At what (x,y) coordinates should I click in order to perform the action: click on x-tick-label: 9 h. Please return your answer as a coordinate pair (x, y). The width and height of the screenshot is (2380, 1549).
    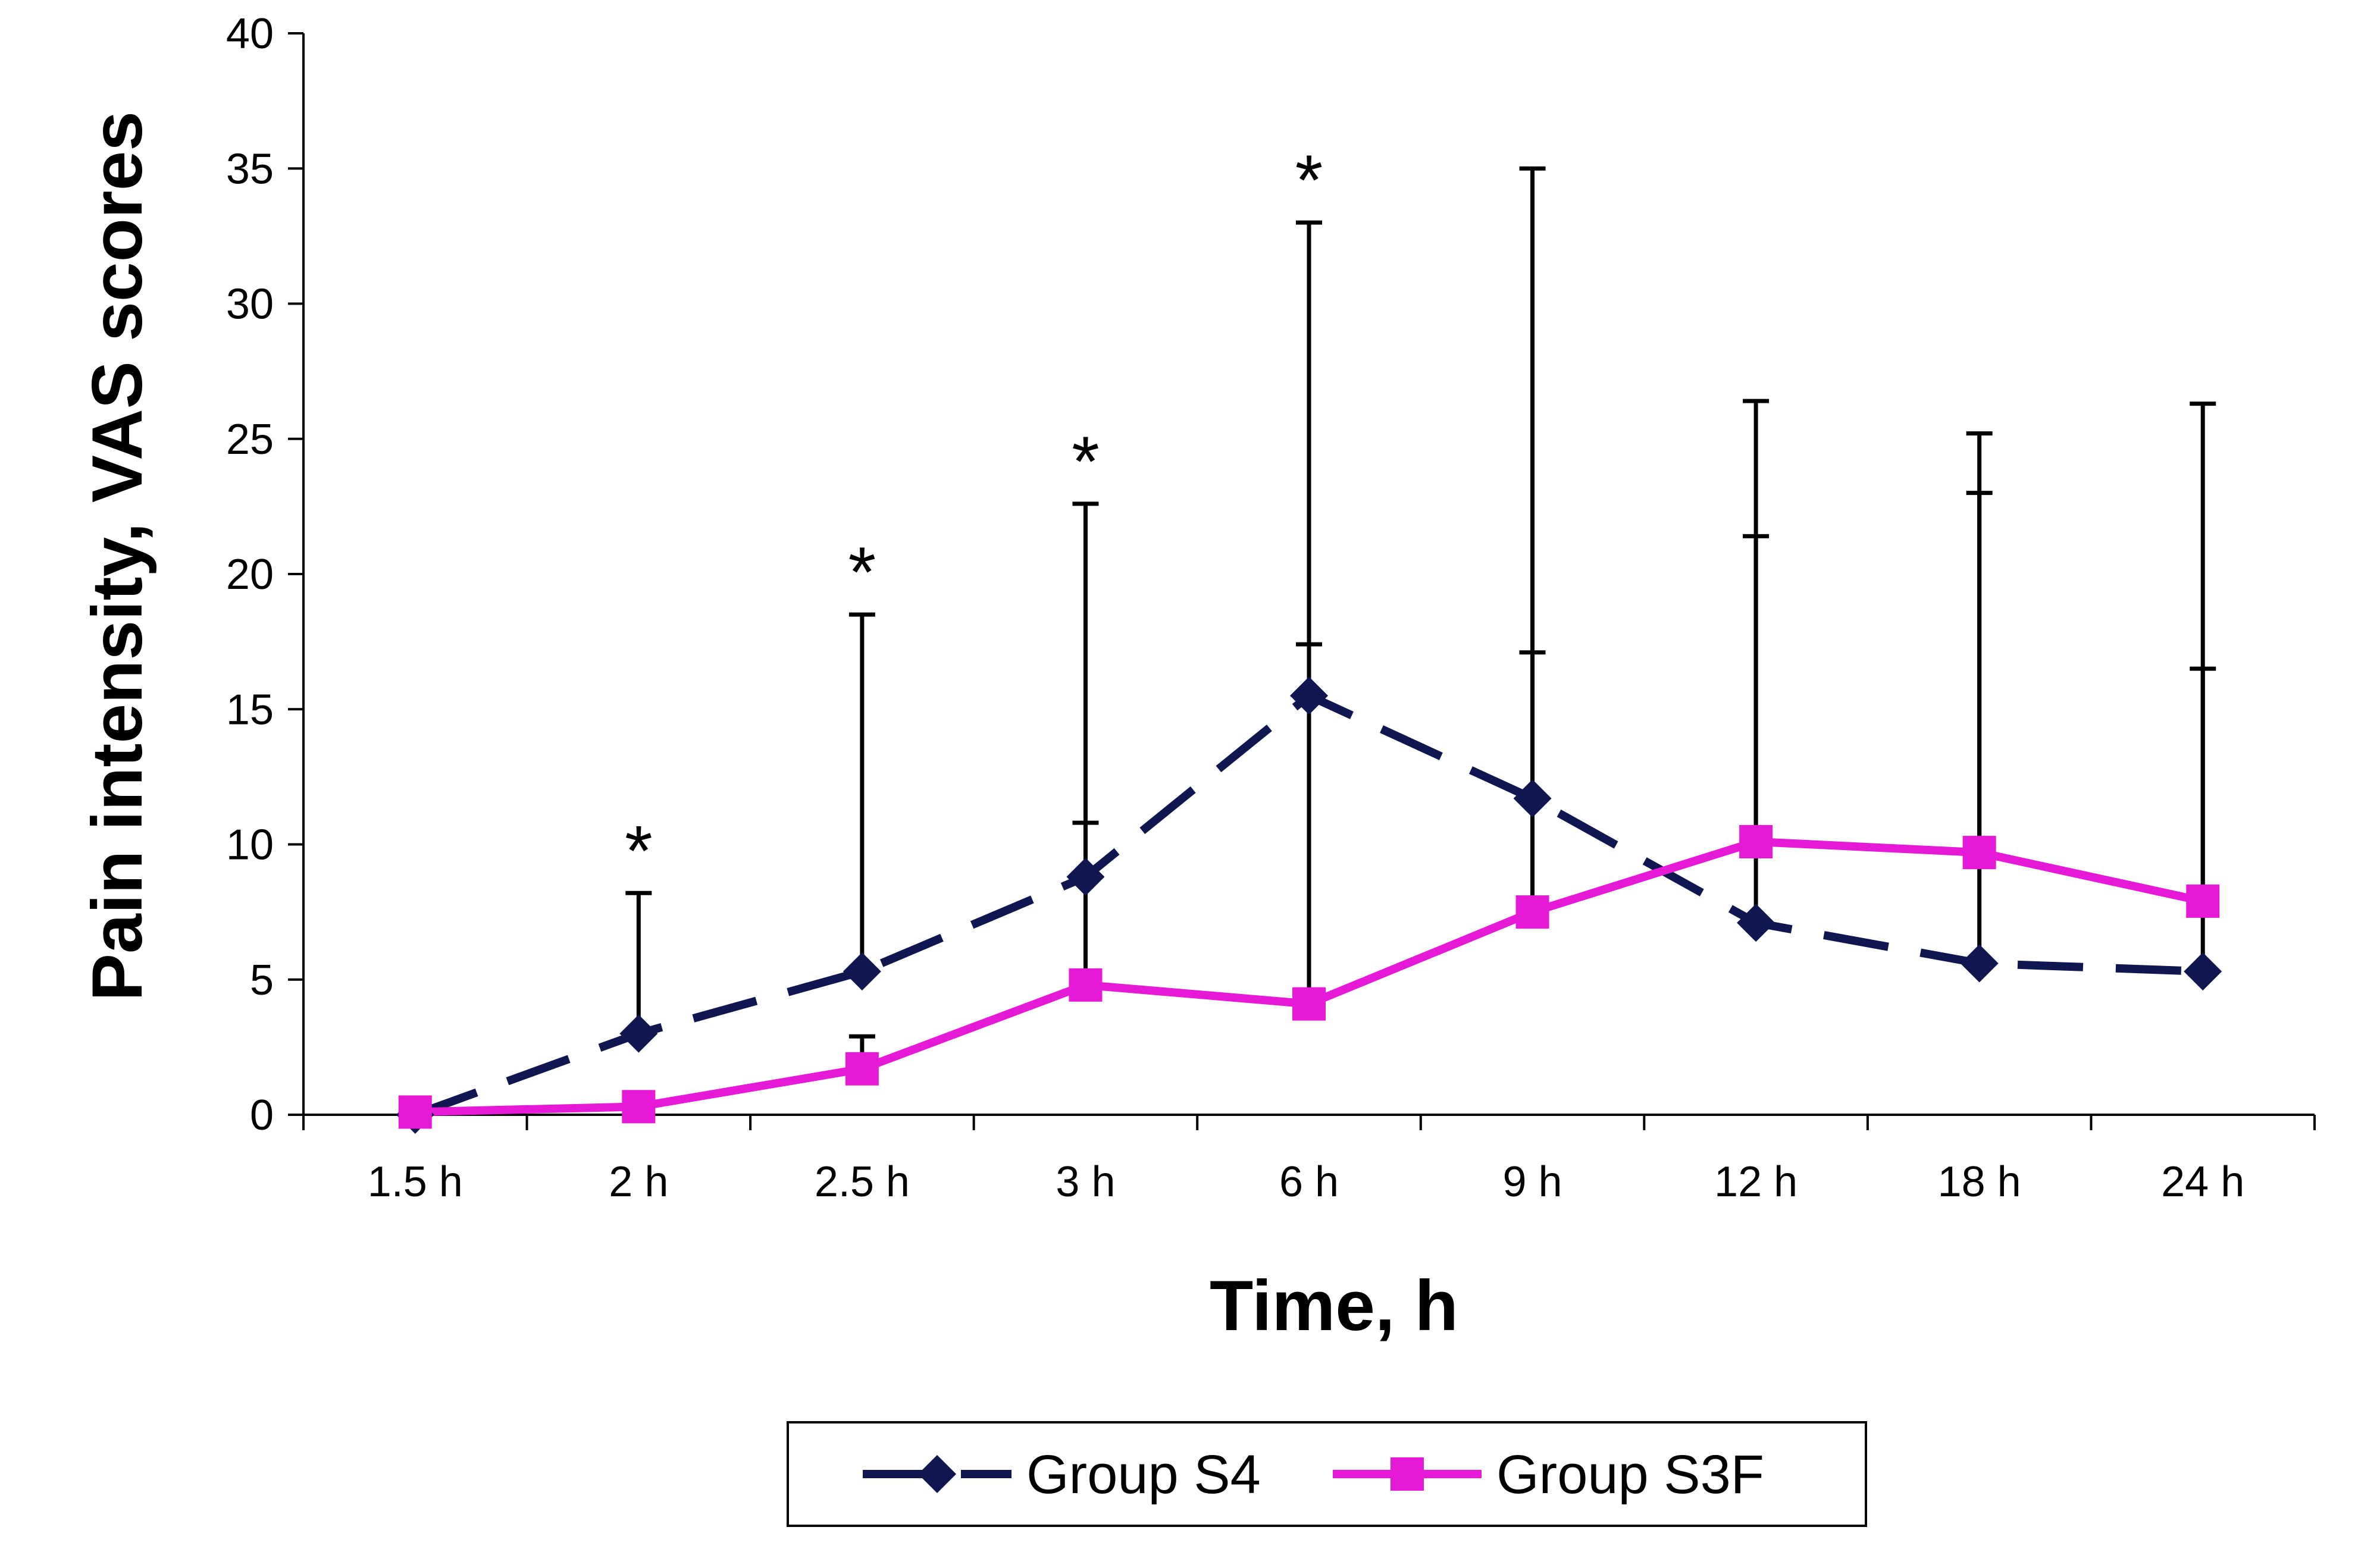
    Looking at the image, I should click on (1532, 1182).